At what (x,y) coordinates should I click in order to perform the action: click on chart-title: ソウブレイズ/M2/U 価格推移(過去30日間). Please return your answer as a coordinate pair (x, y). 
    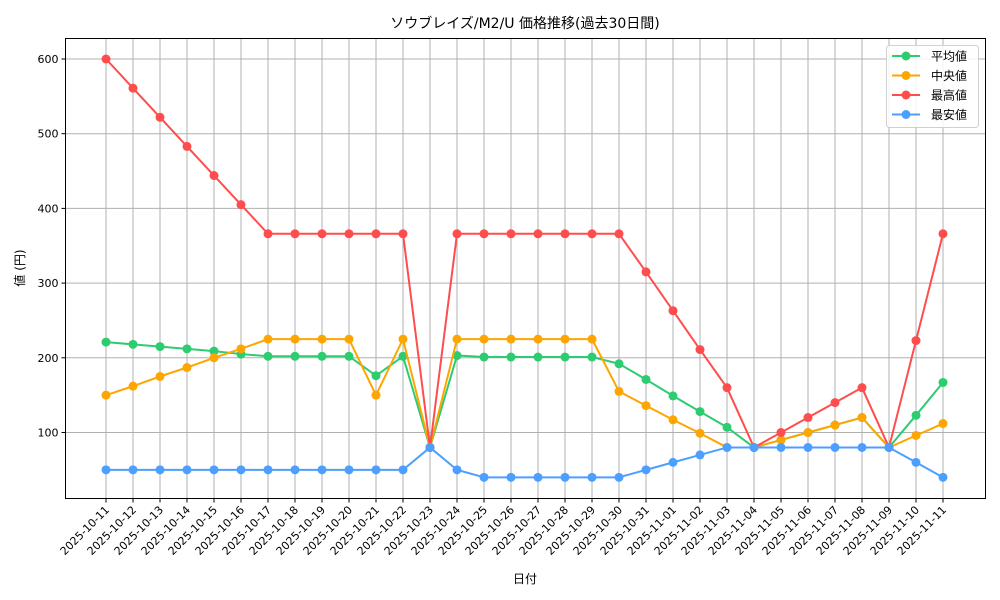
    Looking at the image, I should click on (524, 23).